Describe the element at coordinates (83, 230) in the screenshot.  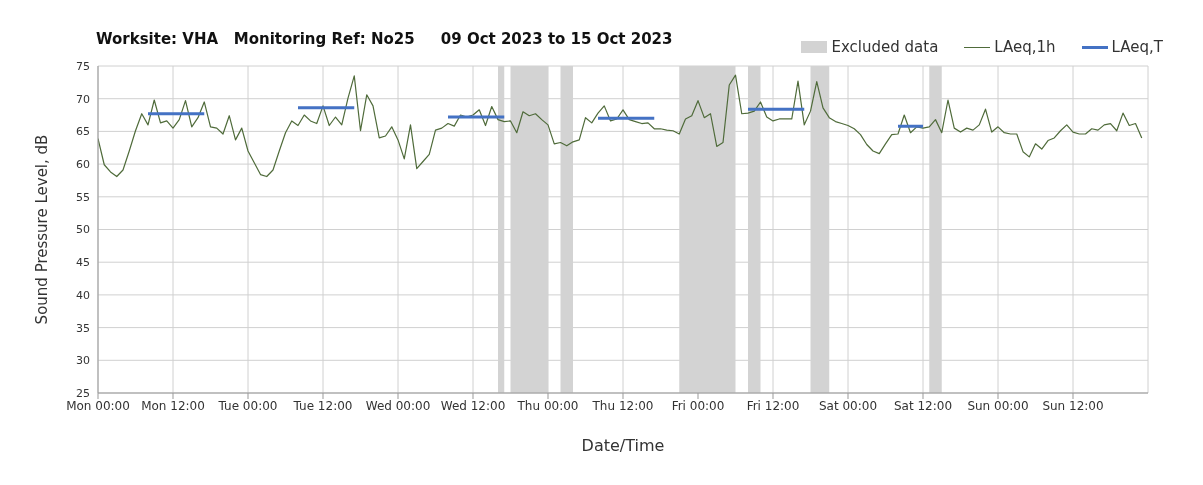
I see `y-tick-label: 50` at that location.